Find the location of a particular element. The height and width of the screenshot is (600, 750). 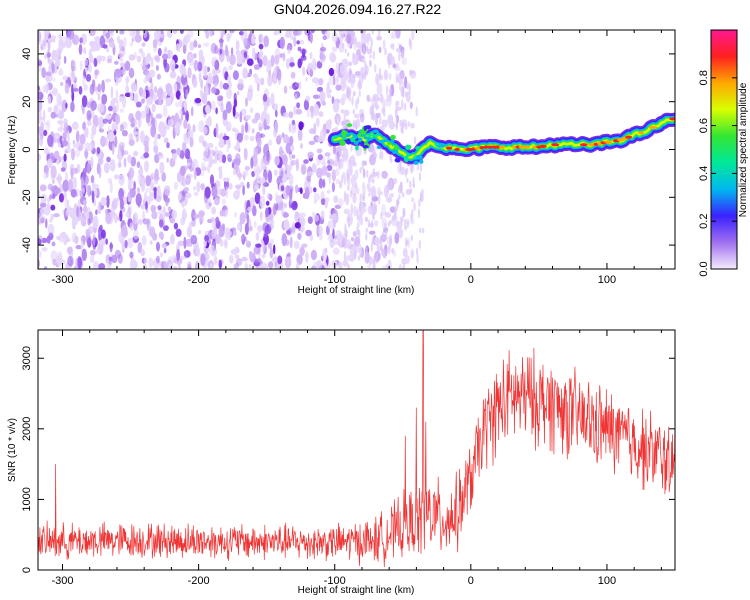

y-tick-label: 3000 is located at coordinates (27, 358).